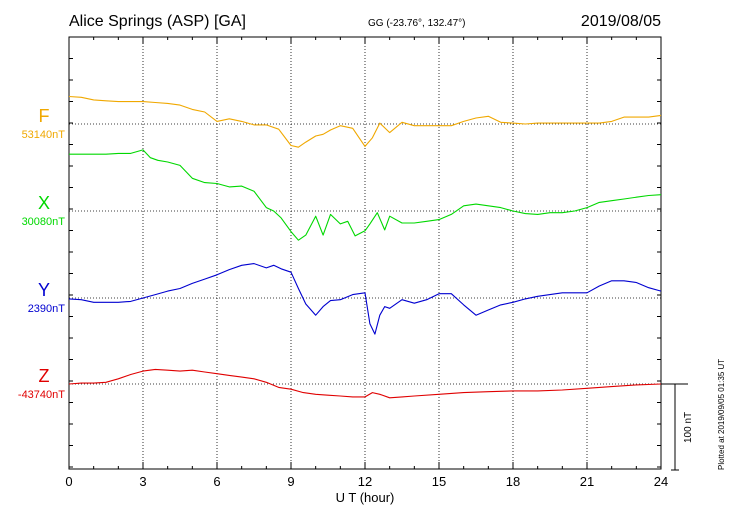 The height and width of the screenshot is (520, 730). What do you see at coordinates (365, 497) in the screenshot?
I see `x-axis-label: U T (hour)` at bounding box center [365, 497].